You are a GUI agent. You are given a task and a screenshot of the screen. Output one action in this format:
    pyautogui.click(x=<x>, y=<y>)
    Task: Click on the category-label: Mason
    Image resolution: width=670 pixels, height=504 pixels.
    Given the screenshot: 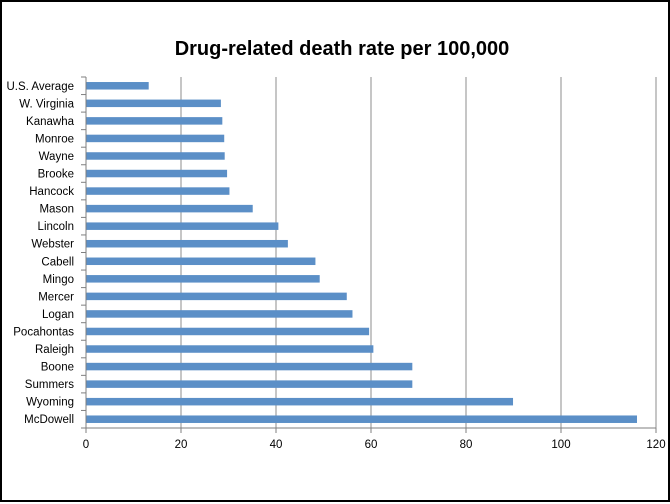 What is the action you would take?
    pyautogui.click(x=56, y=210)
    